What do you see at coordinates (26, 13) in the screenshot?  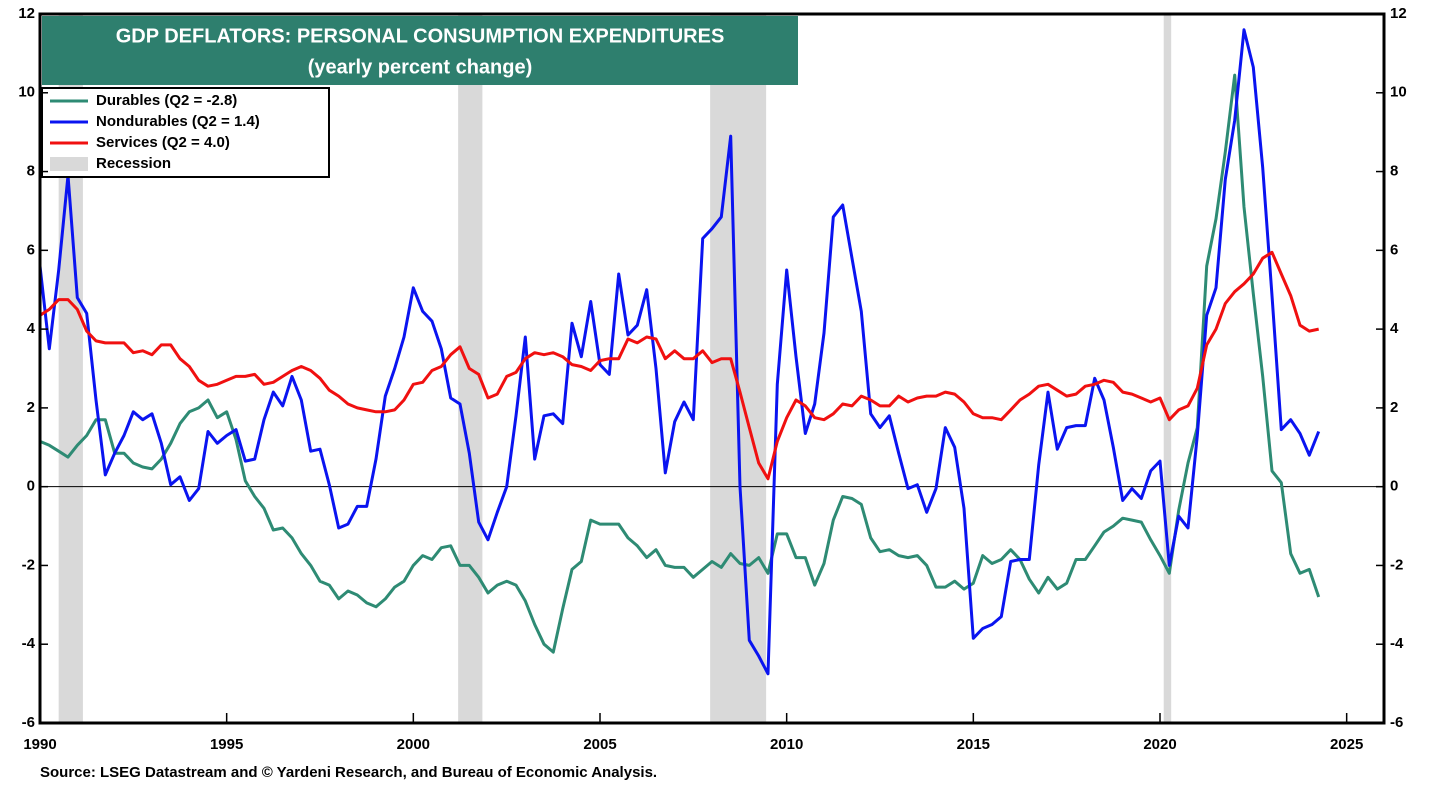 I see `y-tick-label: 12` at bounding box center [26, 13].